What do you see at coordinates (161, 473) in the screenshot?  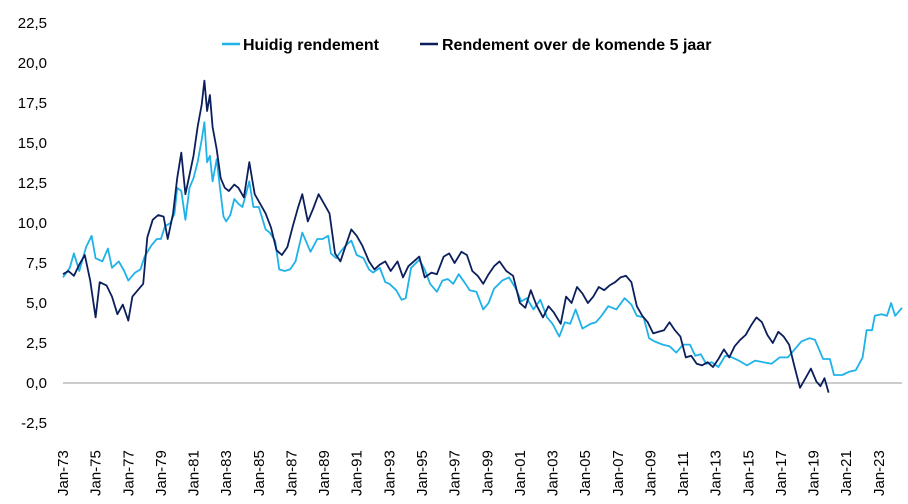 I see `x-tick-label: Jan-79` at bounding box center [161, 473].